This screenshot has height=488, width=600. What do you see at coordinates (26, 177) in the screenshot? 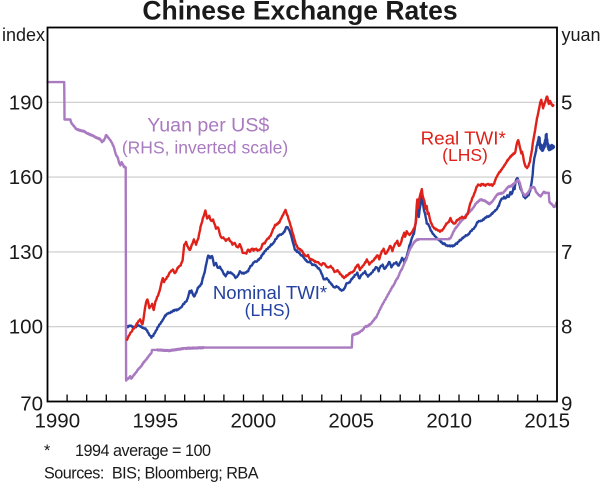
I see `svg-text: 160` at bounding box center [26, 177].